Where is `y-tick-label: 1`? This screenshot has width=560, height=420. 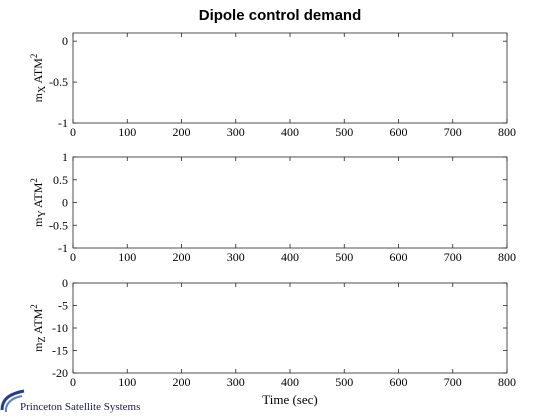
y-tick-label: 1 is located at coordinates (65, 157).